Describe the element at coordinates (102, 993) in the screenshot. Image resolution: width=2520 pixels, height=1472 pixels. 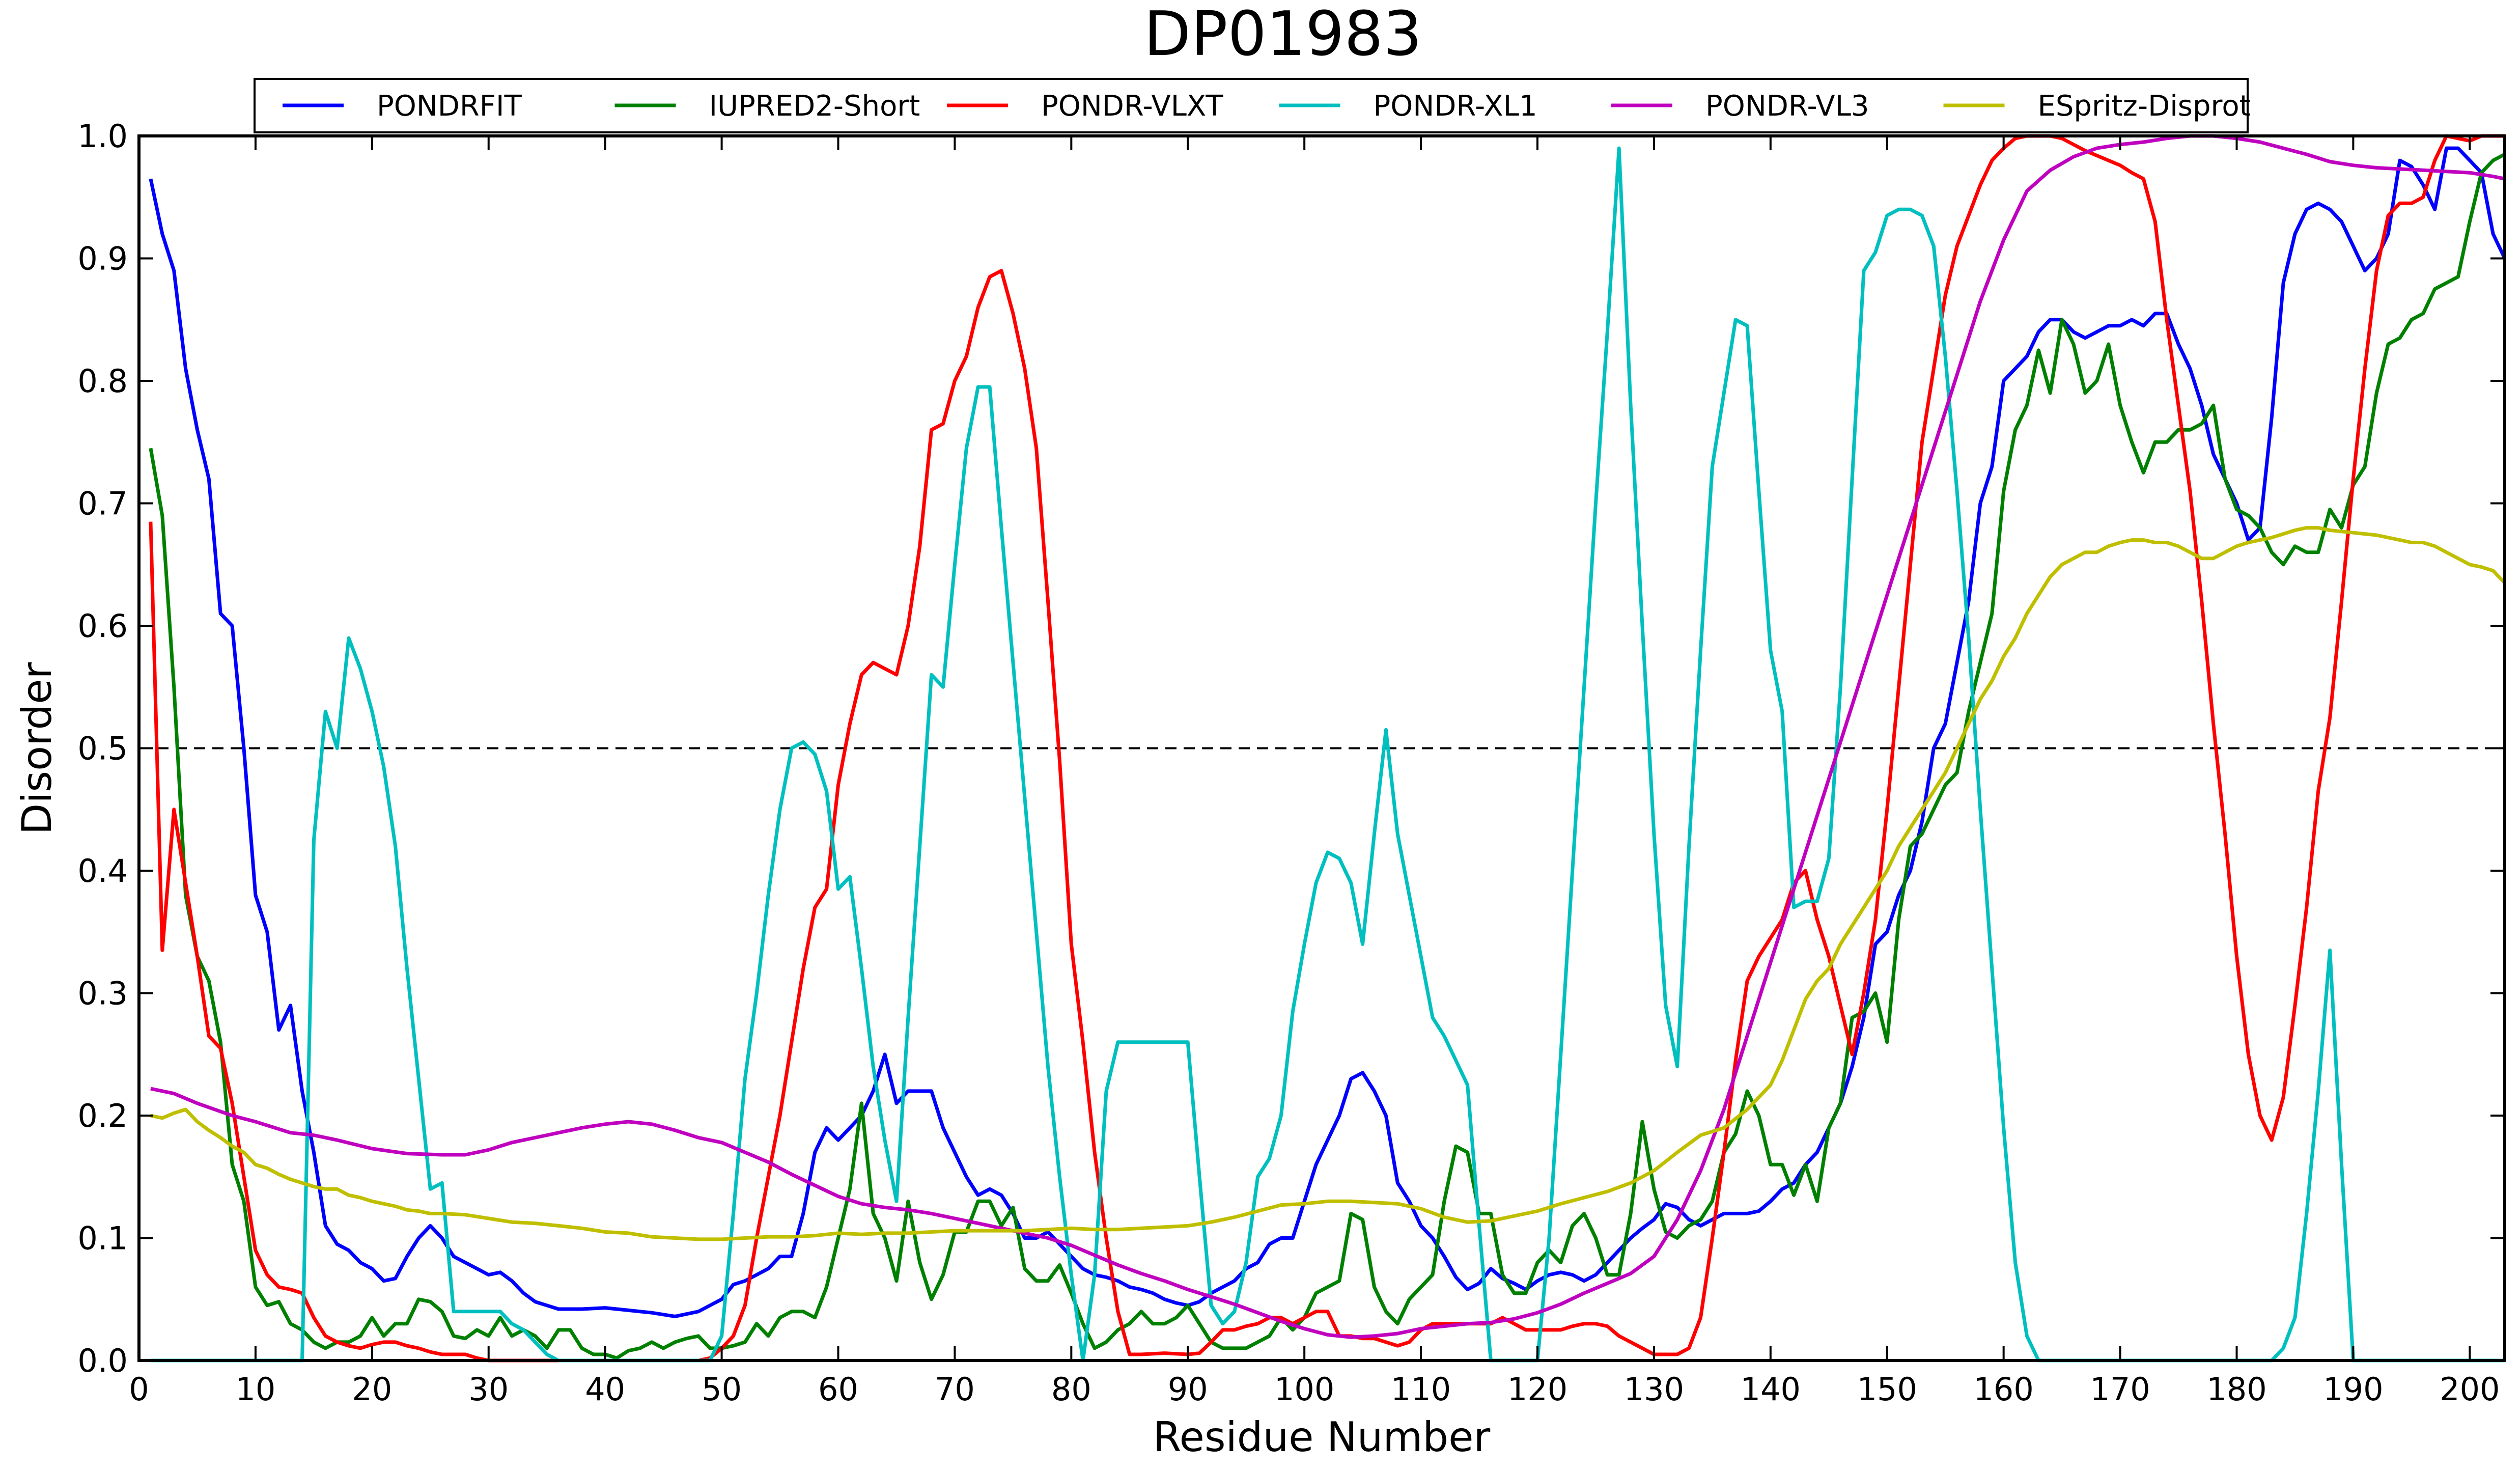
I see `y-tick-label: 0.3` at that location.